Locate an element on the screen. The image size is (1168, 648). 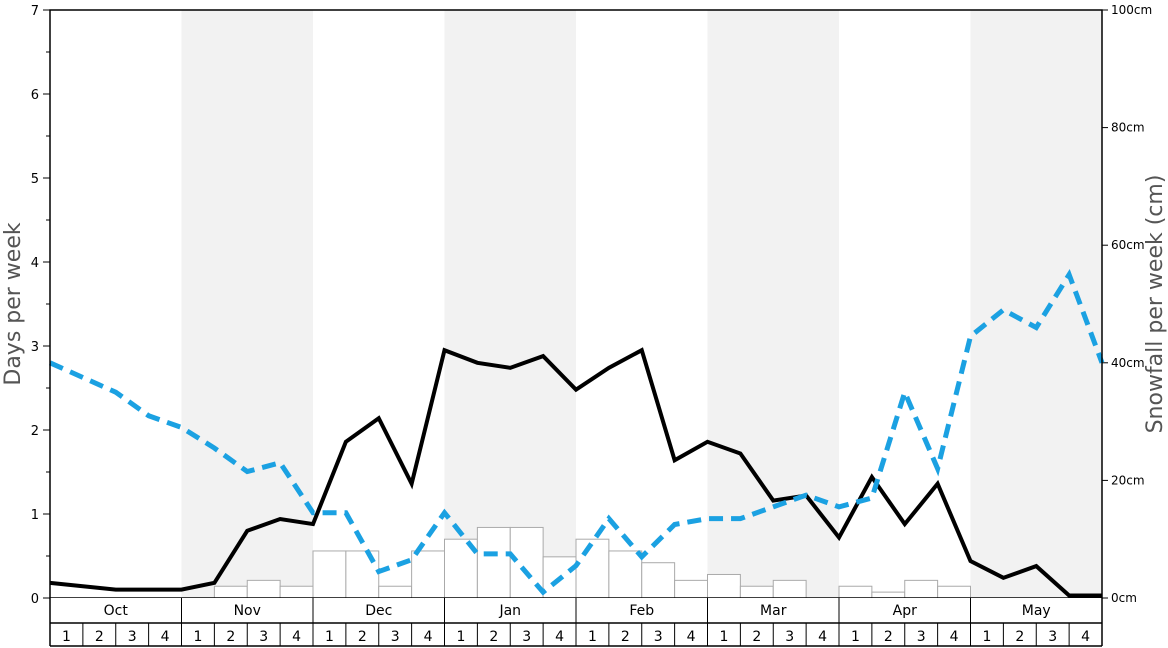
left-tick-label: 1 is located at coordinates (35, 515).